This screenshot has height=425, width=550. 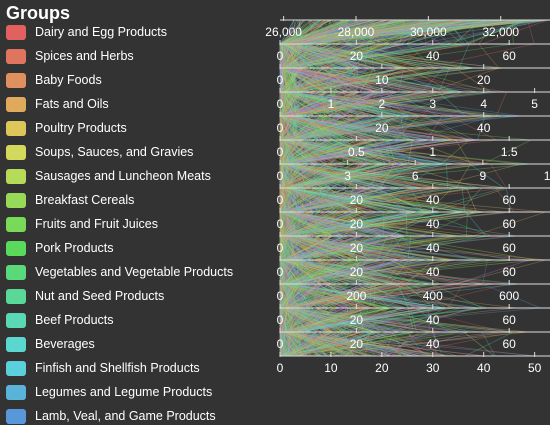 What do you see at coordinates (356, 32) in the screenshot?
I see `tick-label: 28,000` at bounding box center [356, 32].